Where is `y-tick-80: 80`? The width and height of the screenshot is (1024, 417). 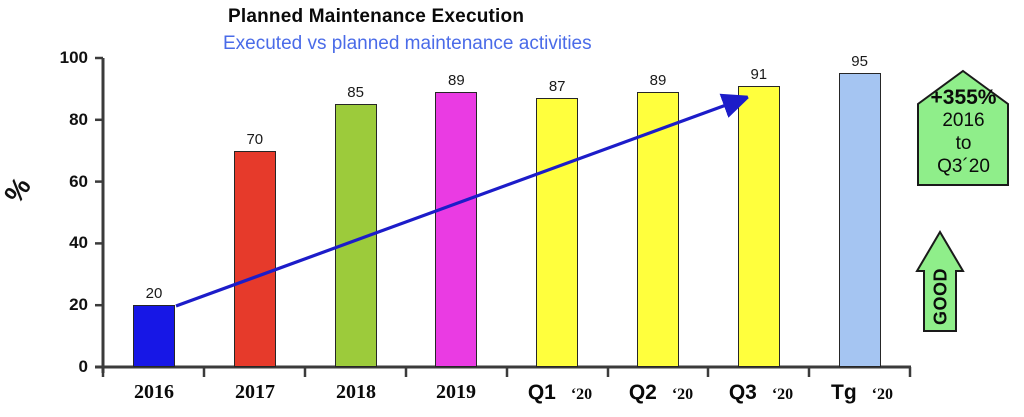 y-tick-80: 80 is located at coordinates (78, 119).